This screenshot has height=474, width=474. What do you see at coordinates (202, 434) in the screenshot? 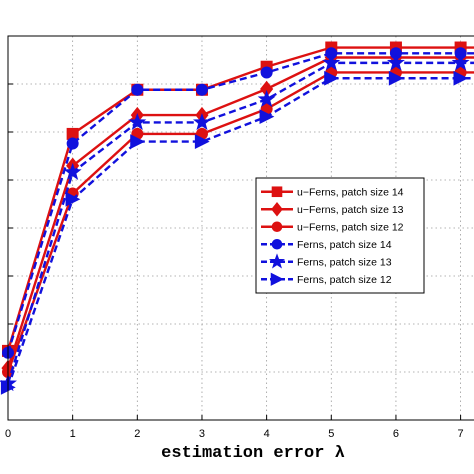
I see `x-tick-label: 3` at bounding box center [202, 434].